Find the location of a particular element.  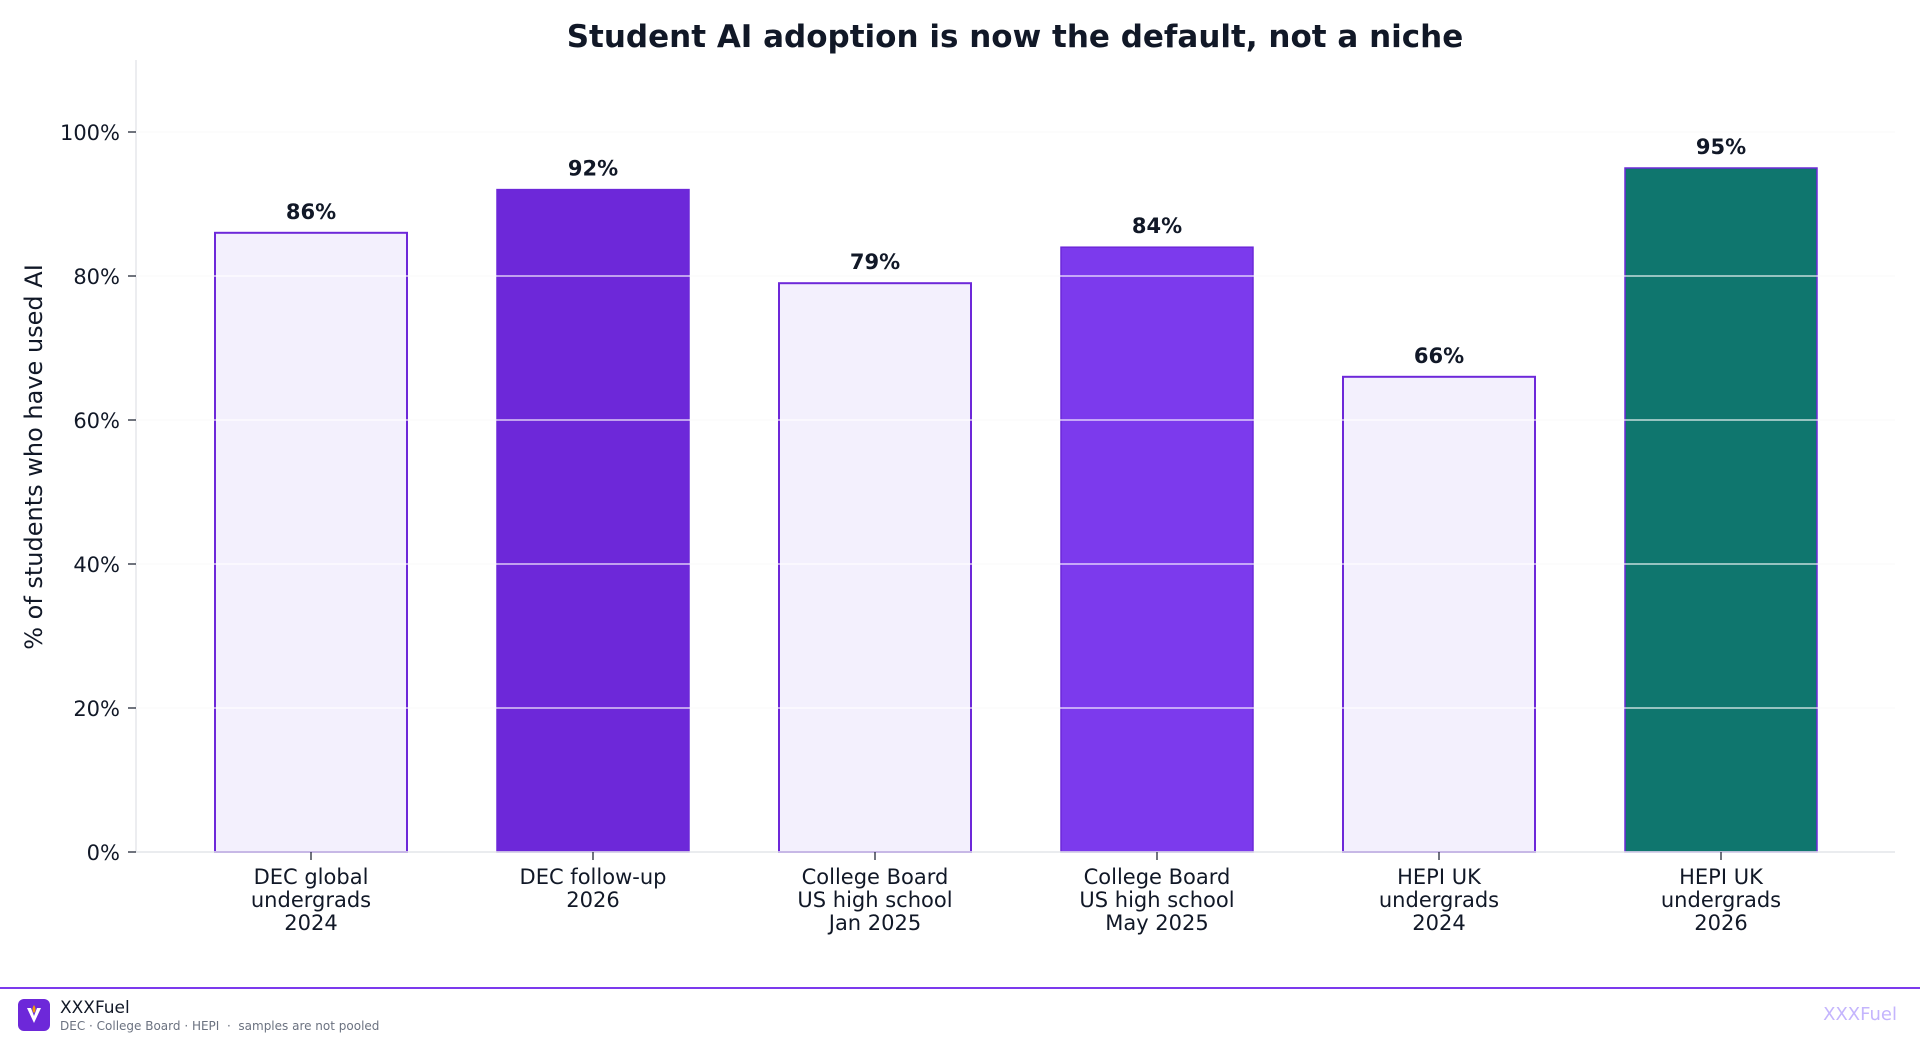

brand-name: XXXFuel is located at coordinates (95, 1008).